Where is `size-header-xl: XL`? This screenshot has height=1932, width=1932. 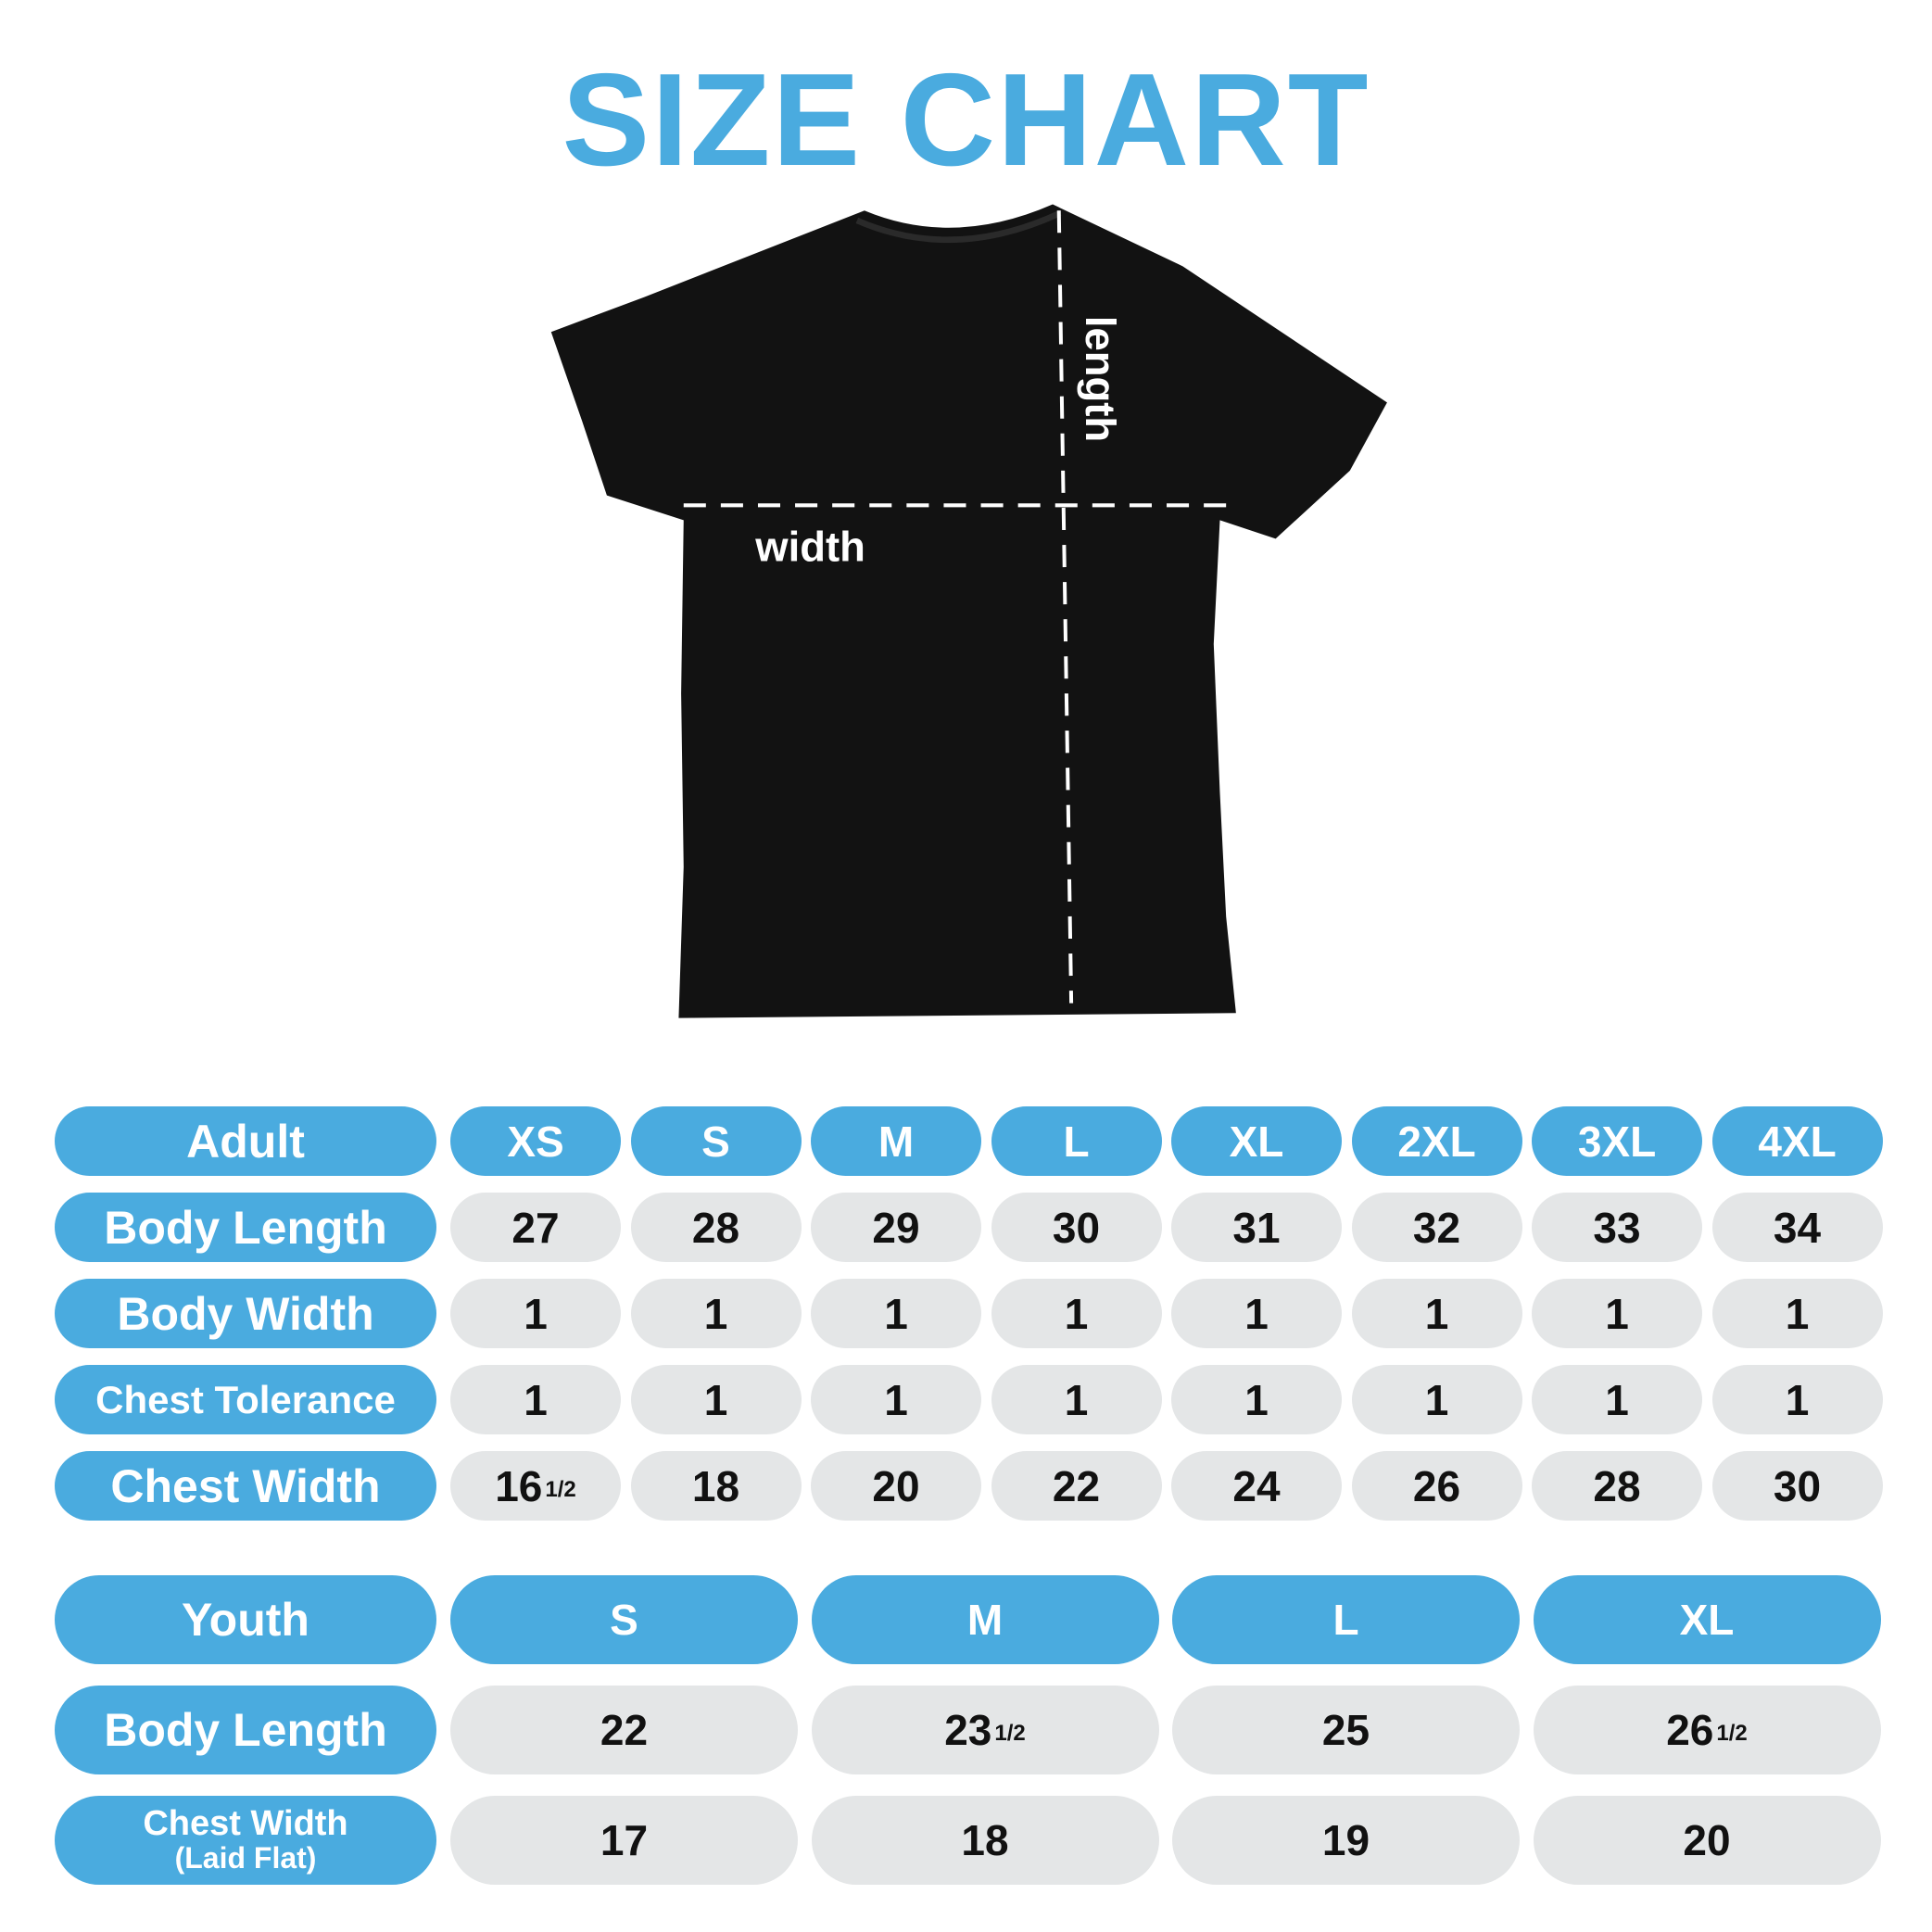
size-header-xl: XL is located at coordinates (1256, 1141).